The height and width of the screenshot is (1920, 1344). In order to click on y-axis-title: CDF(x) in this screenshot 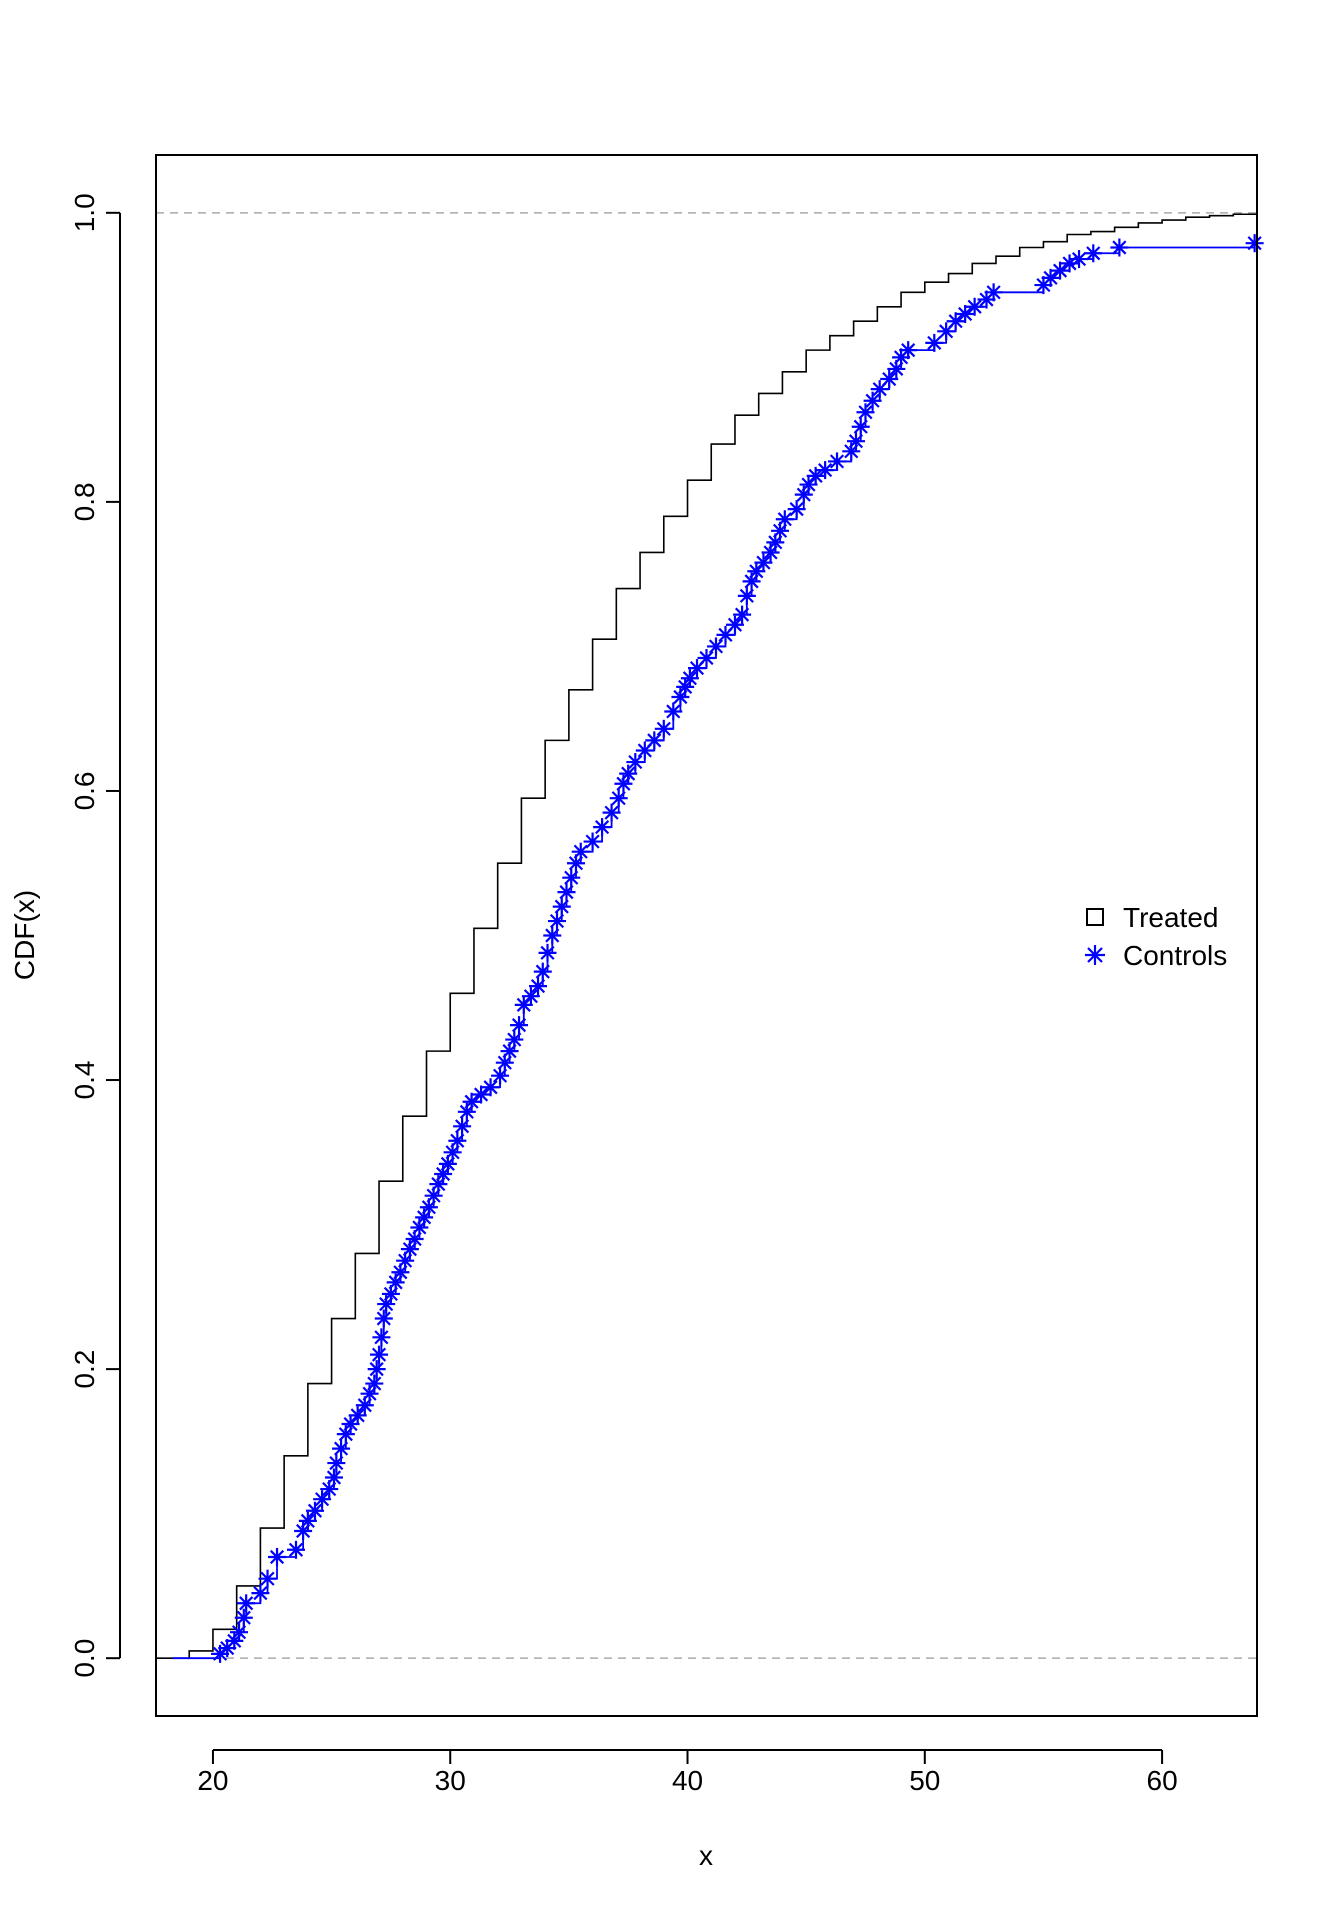, I will do `click(24, 935)`.